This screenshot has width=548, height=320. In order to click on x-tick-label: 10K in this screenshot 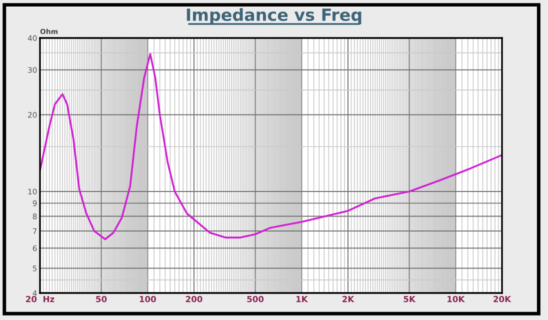, I will do `click(456, 299)`.